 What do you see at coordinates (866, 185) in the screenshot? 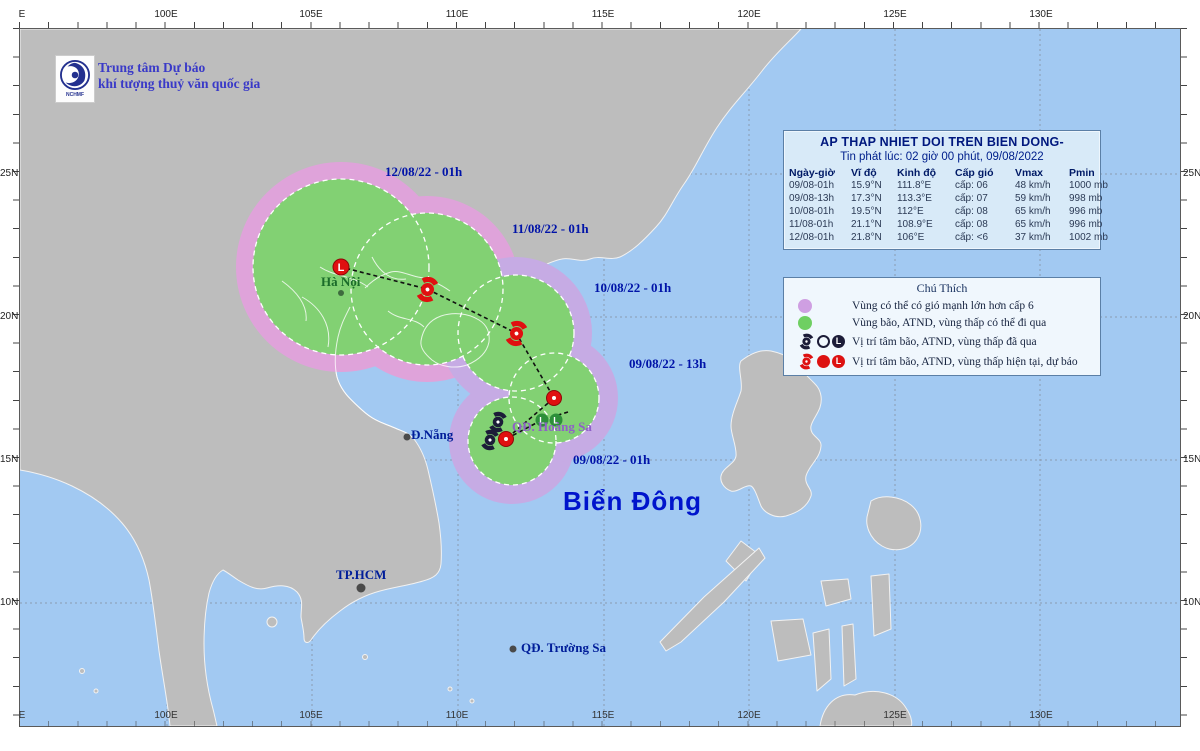
I see `bulletin-table-cell: 15.9°N` at bounding box center [866, 185].